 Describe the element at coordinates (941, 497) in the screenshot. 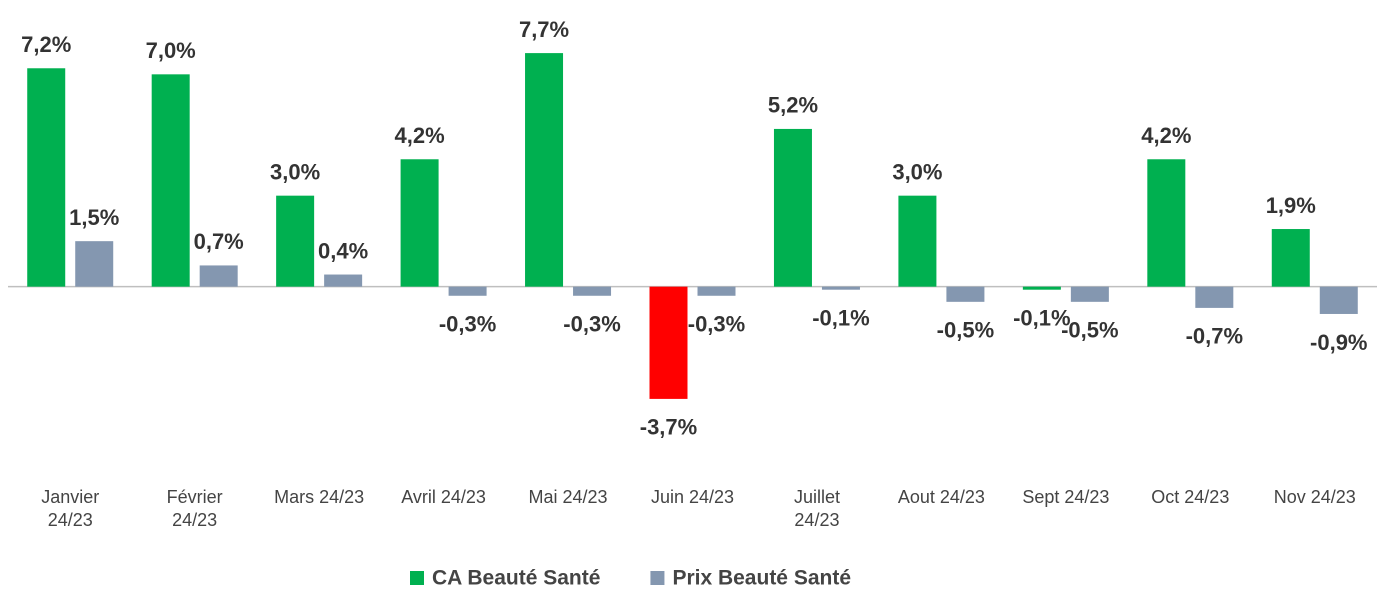

I see `x-tick-label: Aout 24/23` at that location.